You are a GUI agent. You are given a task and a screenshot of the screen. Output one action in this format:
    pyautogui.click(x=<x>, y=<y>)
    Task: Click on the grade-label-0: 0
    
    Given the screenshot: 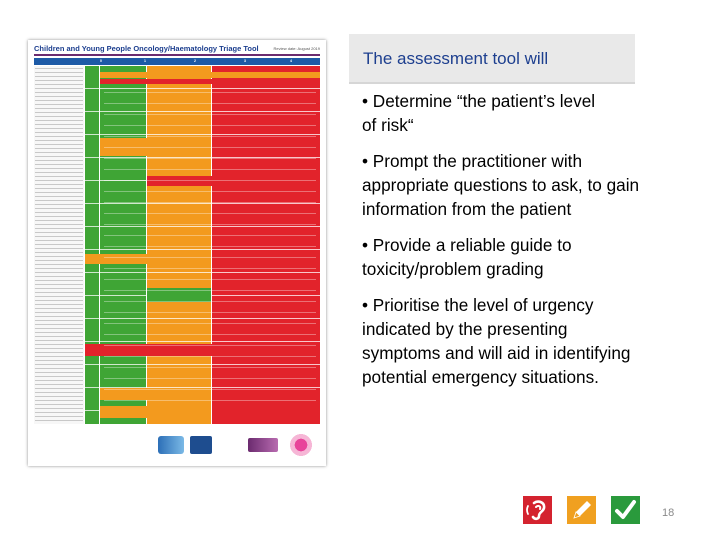 What is the action you would take?
    pyautogui.click(x=101, y=61)
    